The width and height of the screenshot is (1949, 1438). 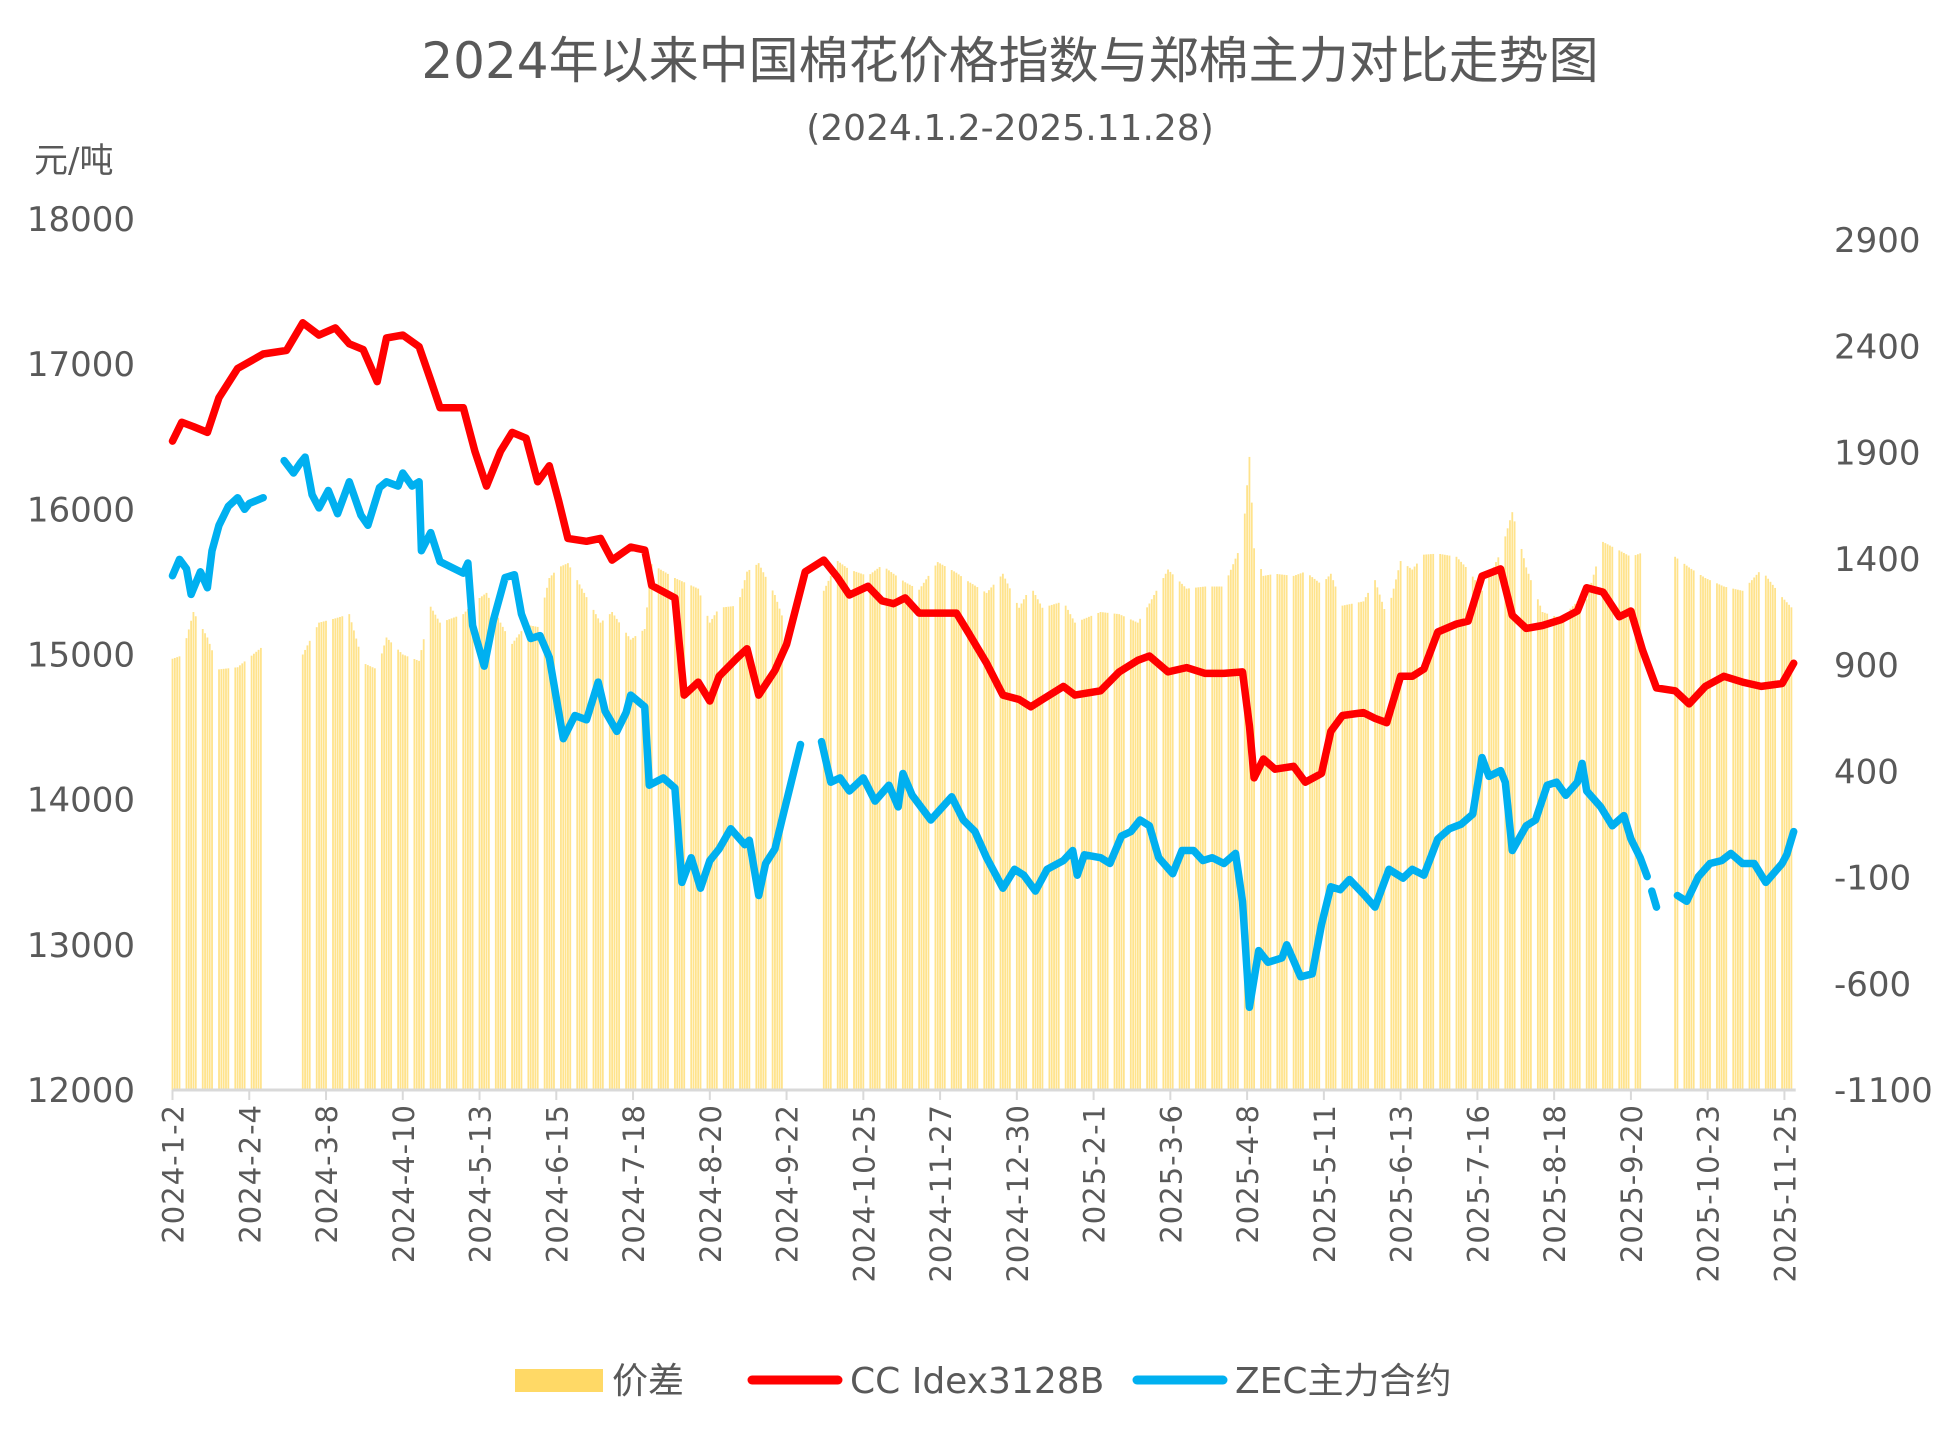 I want to click on chart-title: 2024年以来中国棉花价格指数与郑棉主力对比走势图, so click(x=1009, y=61).